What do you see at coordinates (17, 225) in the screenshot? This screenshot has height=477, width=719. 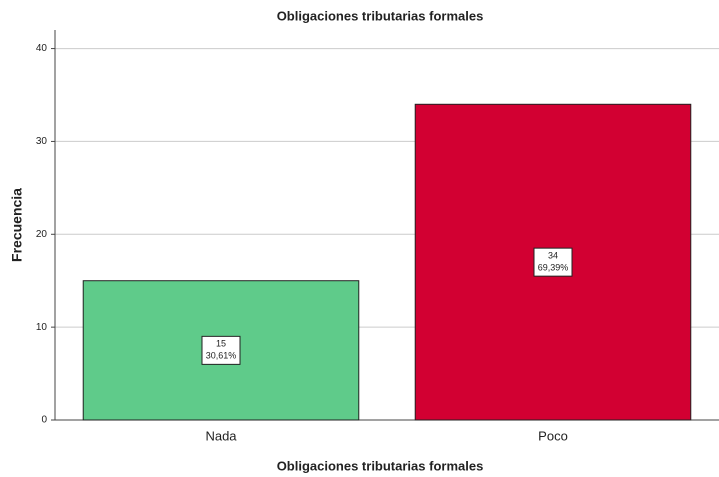 I see `y-axis-label: Frecuencia` at bounding box center [17, 225].